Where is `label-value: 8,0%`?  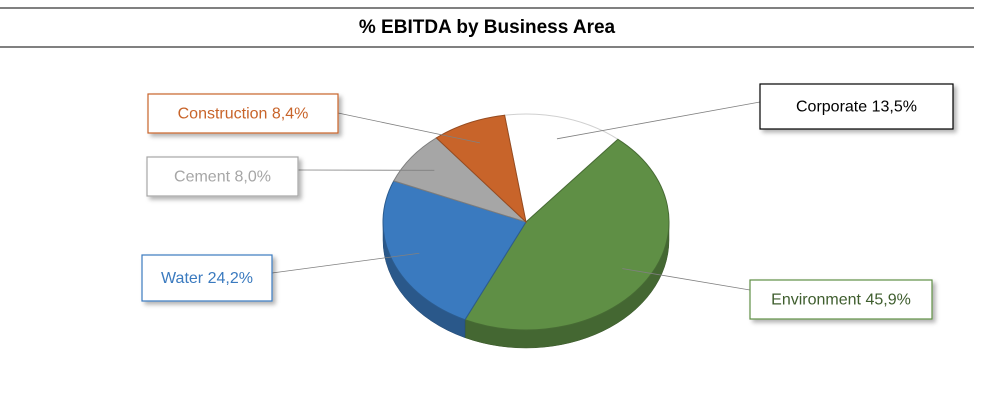 label-value: 8,0% is located at coordinates (253, 177).